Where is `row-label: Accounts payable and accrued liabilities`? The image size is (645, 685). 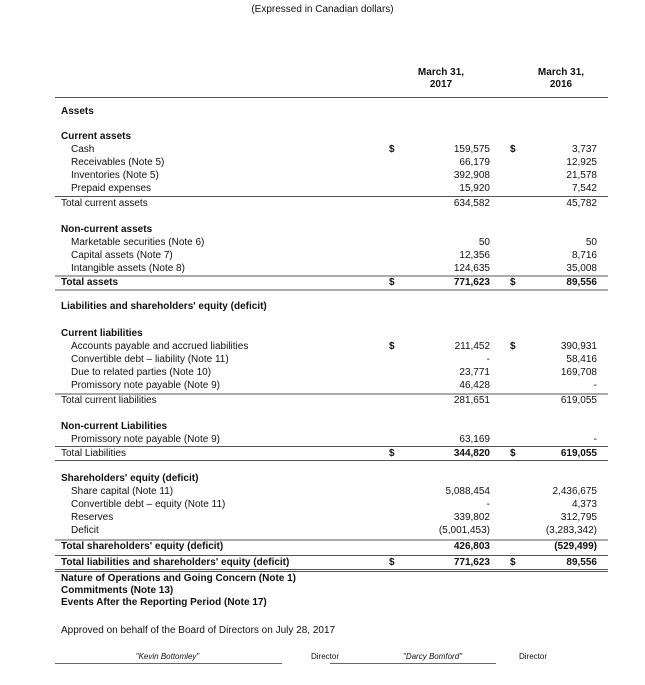 row-label: Accounts payable and accrued liabilities is located at coordinates (160, 346).